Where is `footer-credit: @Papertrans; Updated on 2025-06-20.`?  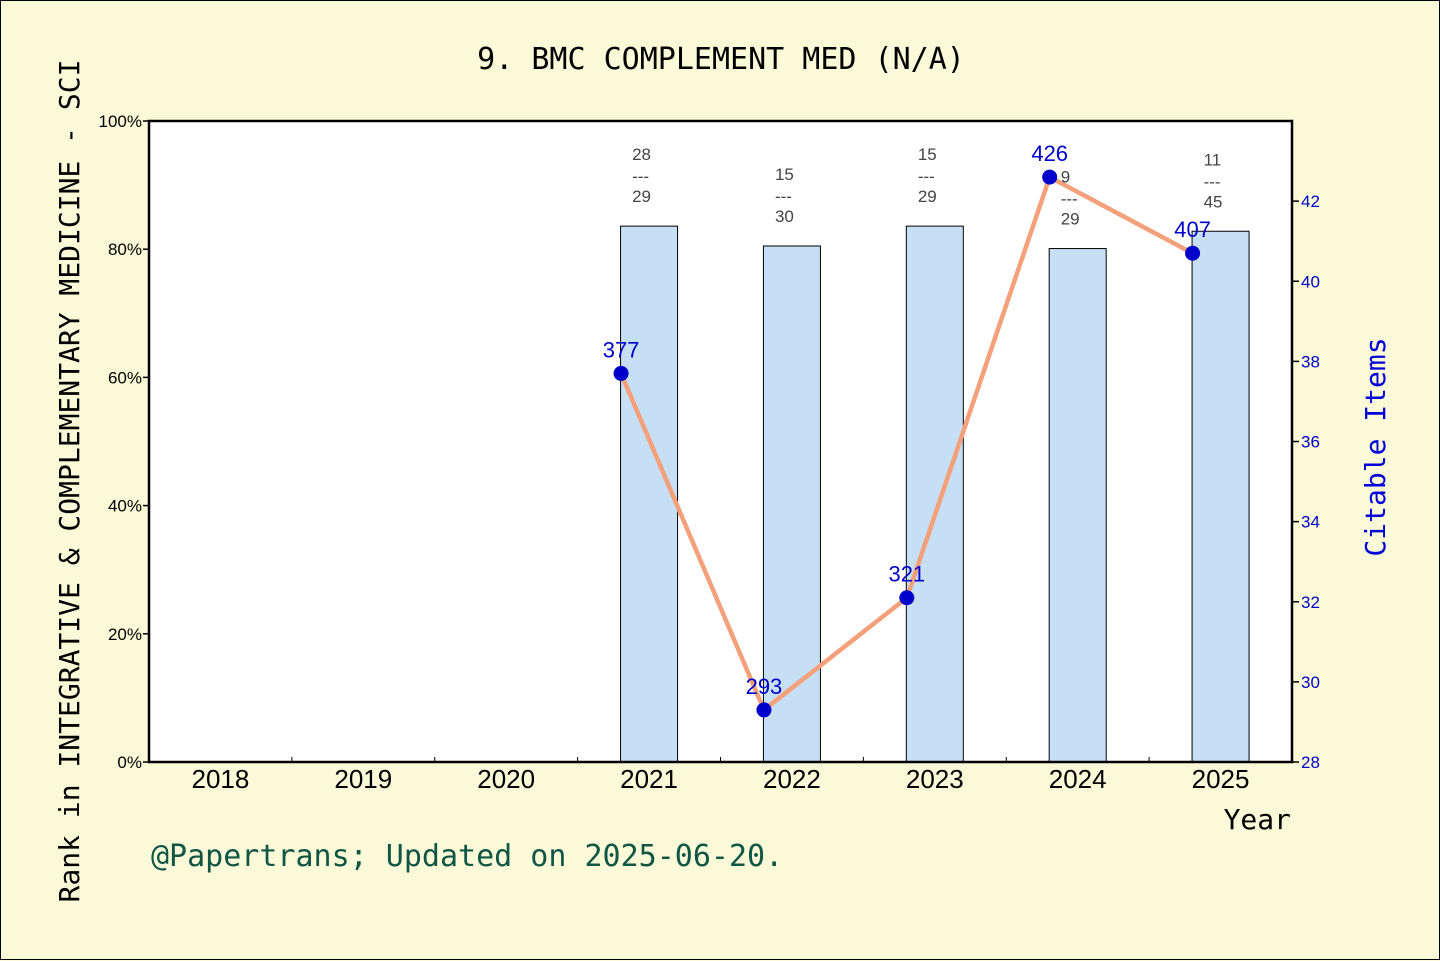
footer-credit: @Papertrans; Updated on 2025-06-20. is located at coordinates (467, 856).